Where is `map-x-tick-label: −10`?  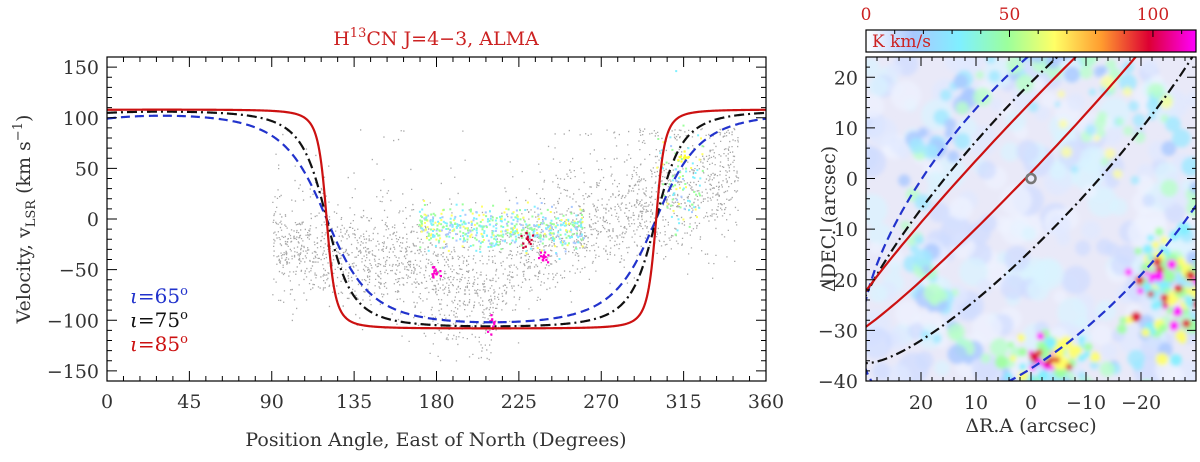
map-x-tick-label: −10 is located at coordinates (1086, 403).